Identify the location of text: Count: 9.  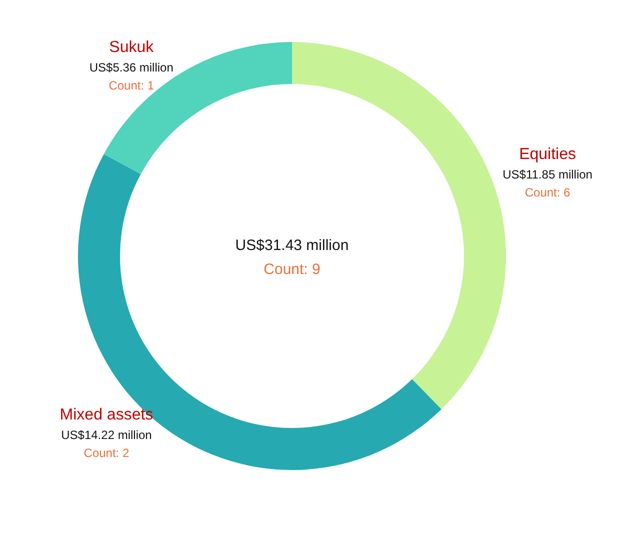
(292, 269).